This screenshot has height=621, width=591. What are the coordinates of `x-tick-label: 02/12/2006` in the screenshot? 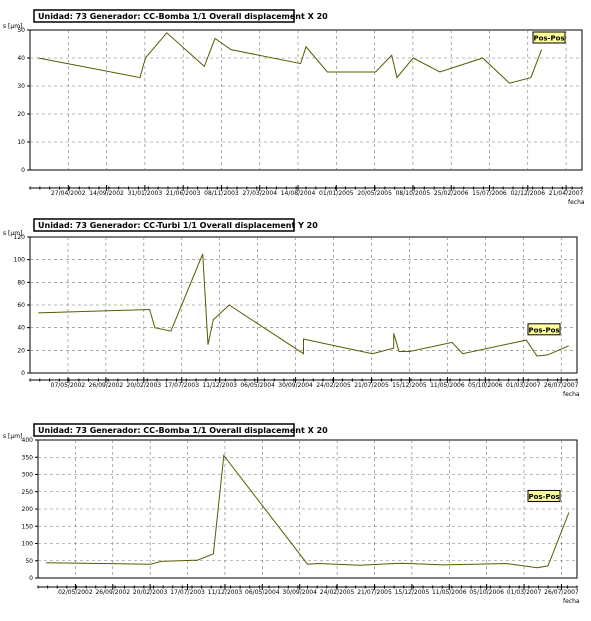 It's located at (527, 193).